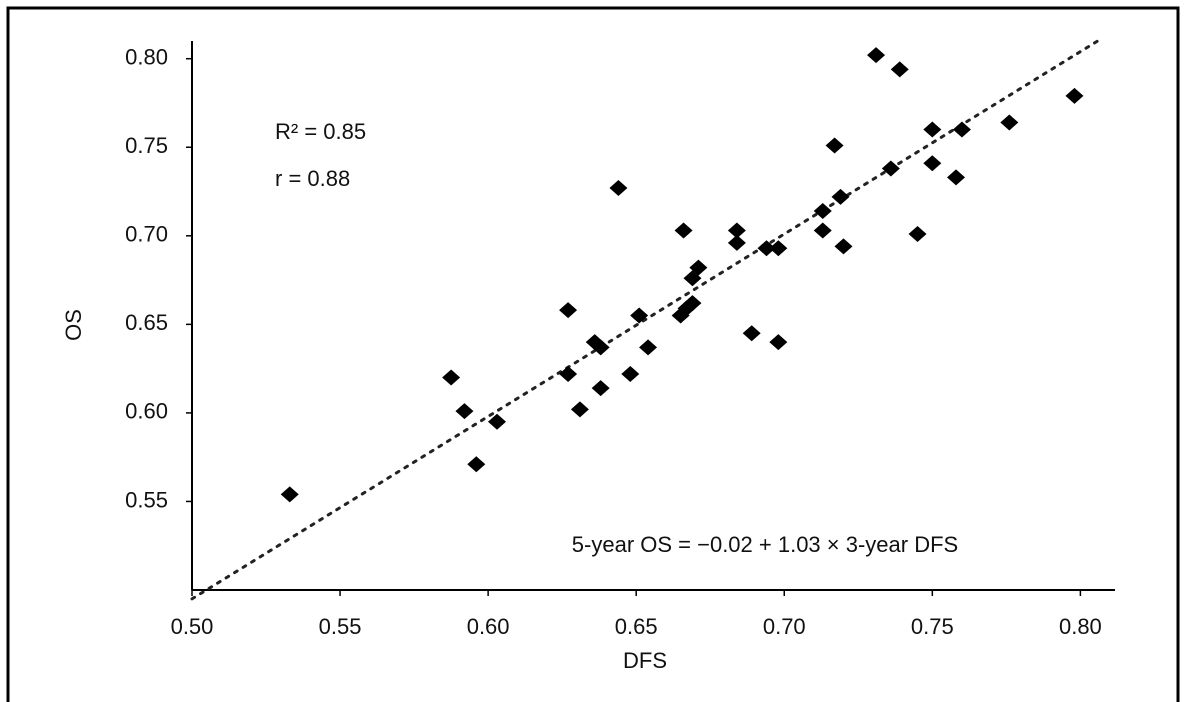 The width and height of the screenshot is (1186, 702). Describe the element at coordinates (488, 626) in the screenshot. I see `x-tick-label: 0.60` at that location.